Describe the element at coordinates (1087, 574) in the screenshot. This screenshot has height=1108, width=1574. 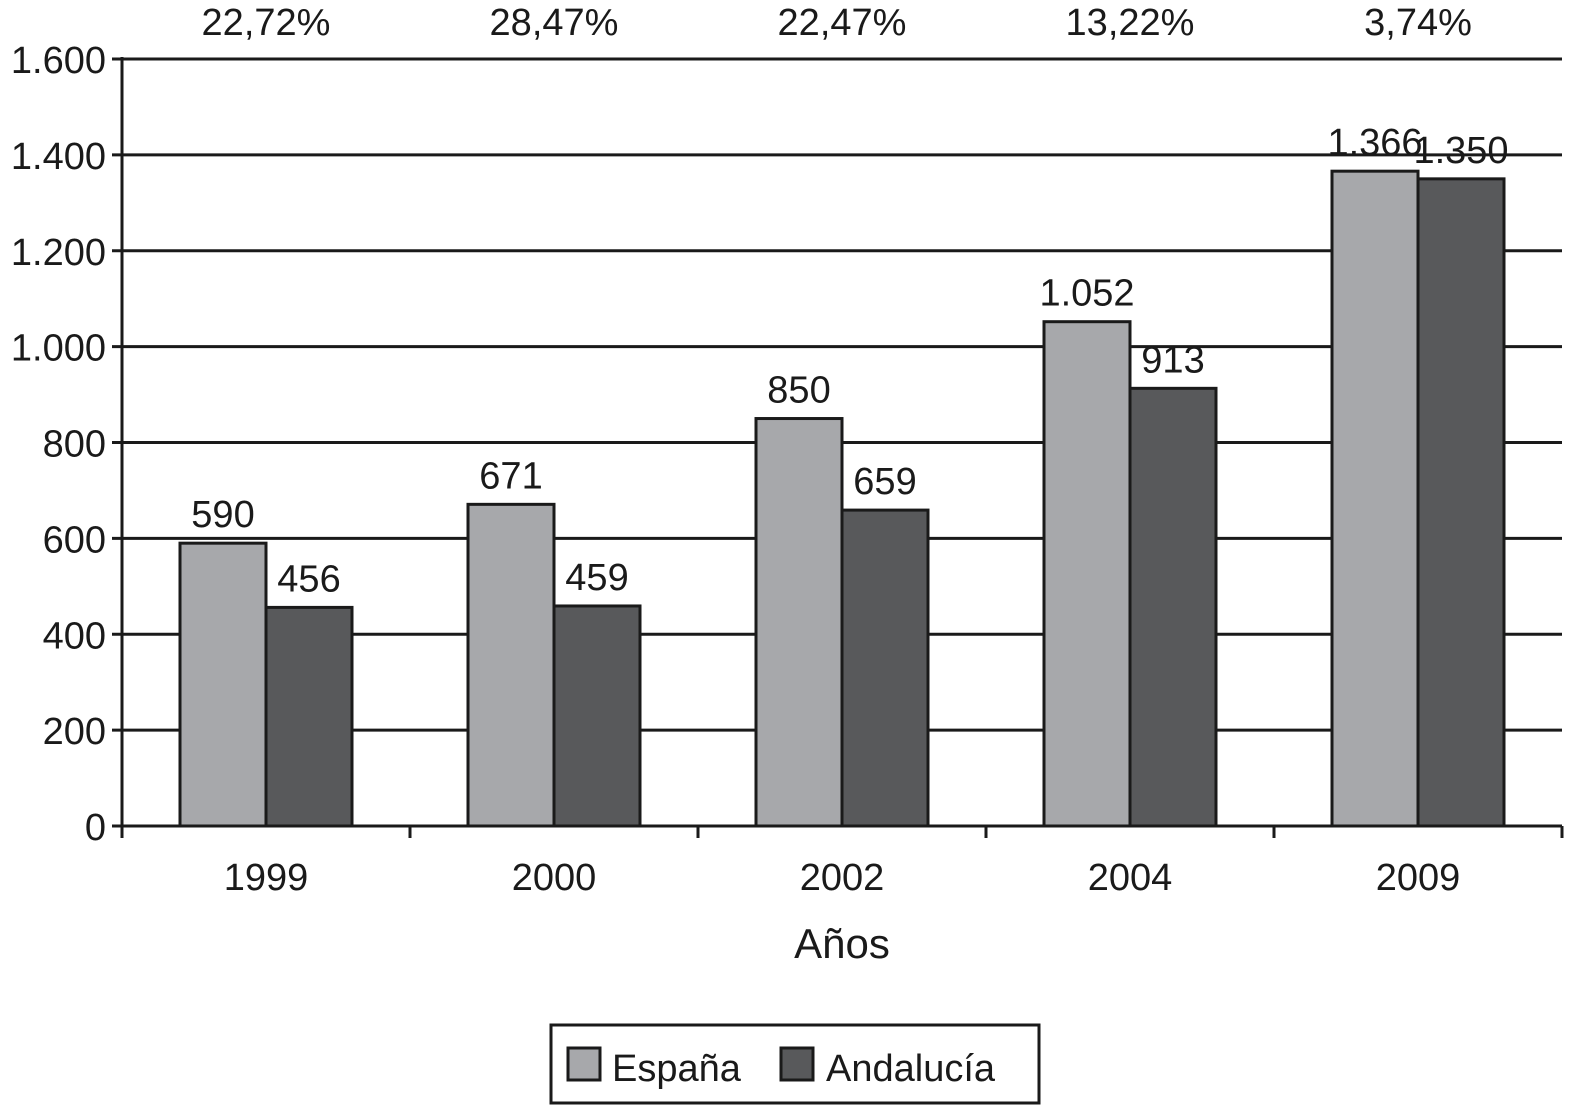
I see `bar-espana-2004` at that location.